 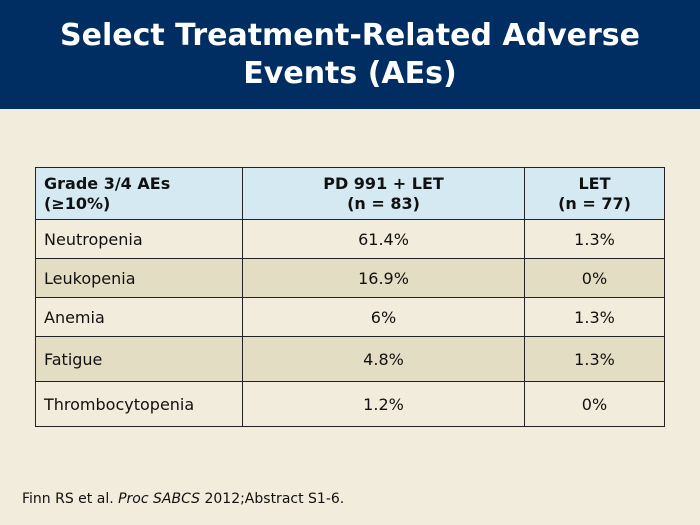 What do you see at coordinates (383, 239) in the screenshot?
I see `pd991-let-value-cell: 61.4%` at bounding box center [383, 239].